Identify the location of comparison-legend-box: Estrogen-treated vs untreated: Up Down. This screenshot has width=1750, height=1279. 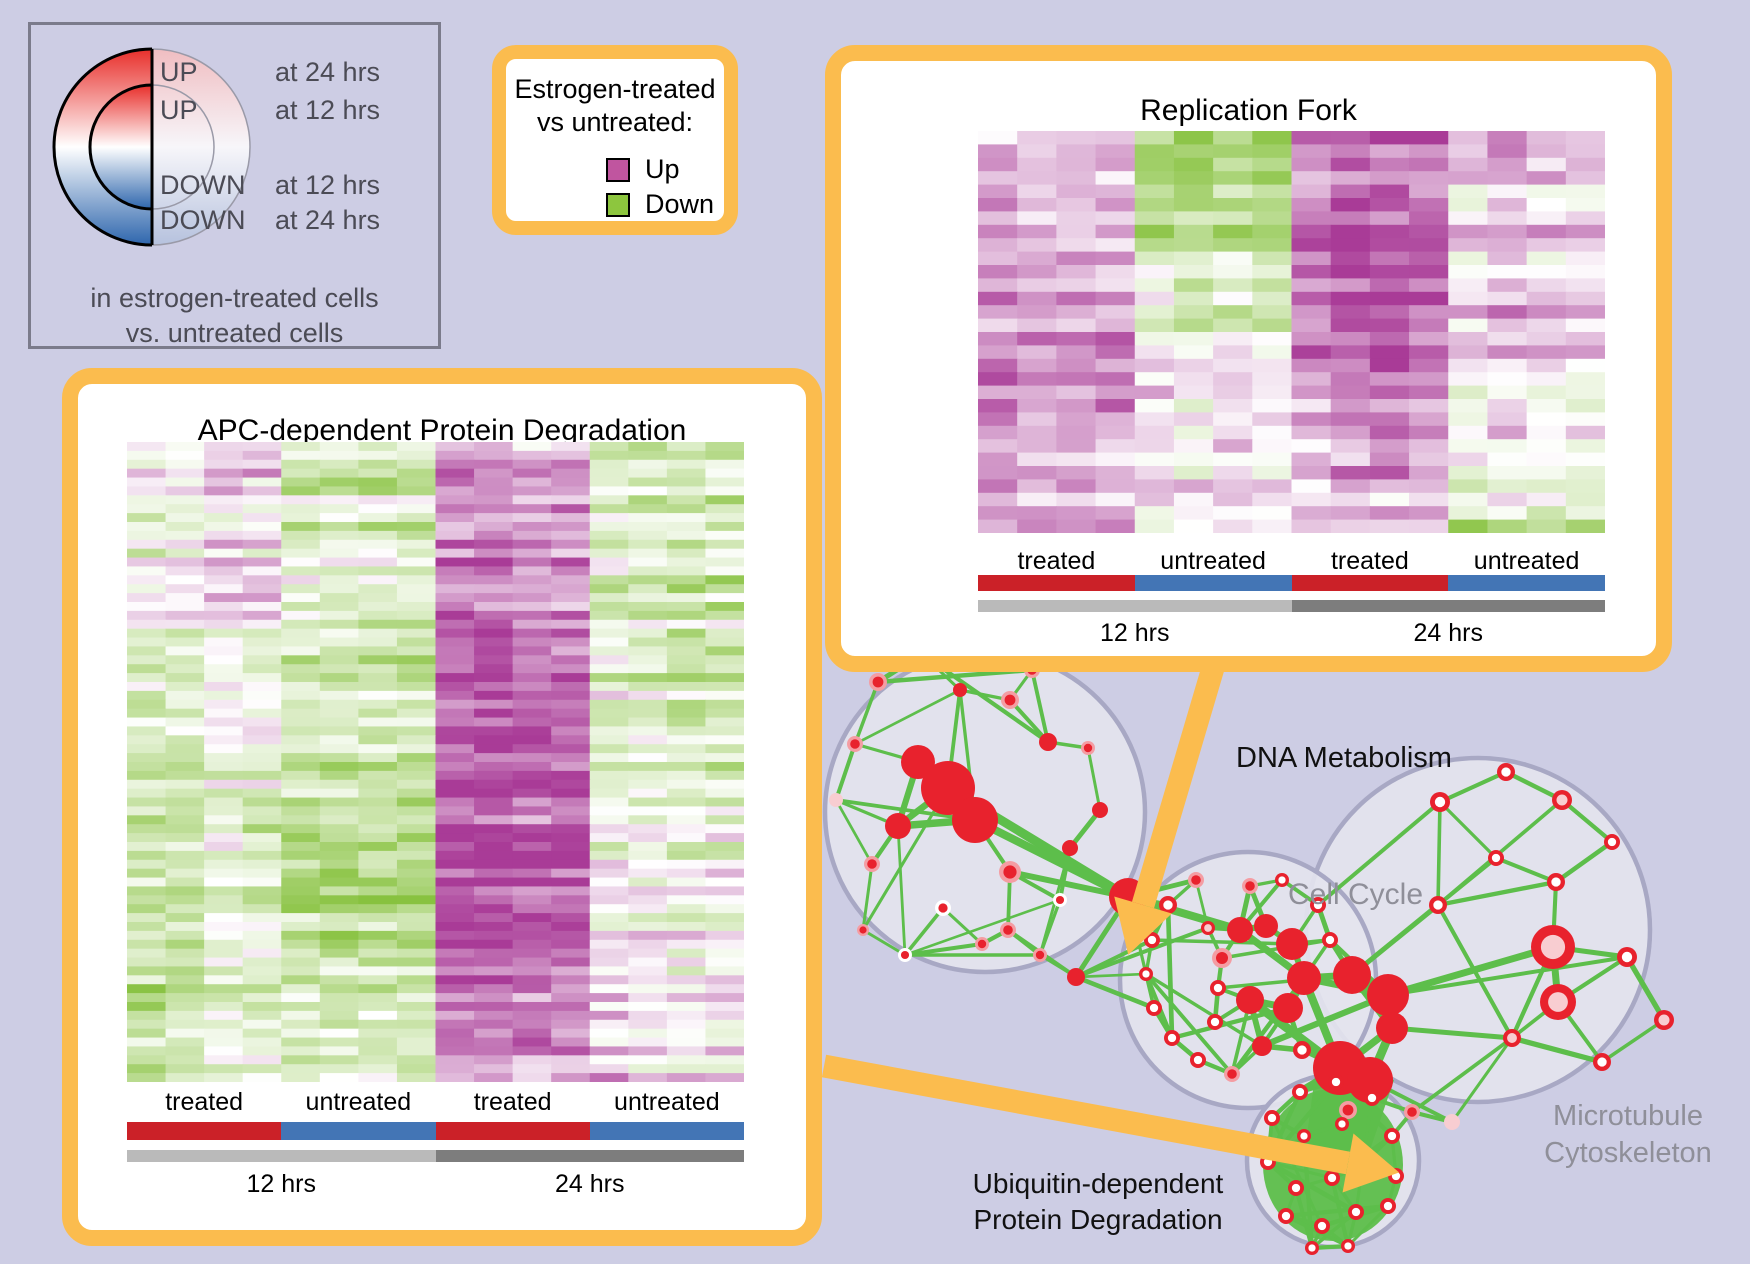
(615, 140).